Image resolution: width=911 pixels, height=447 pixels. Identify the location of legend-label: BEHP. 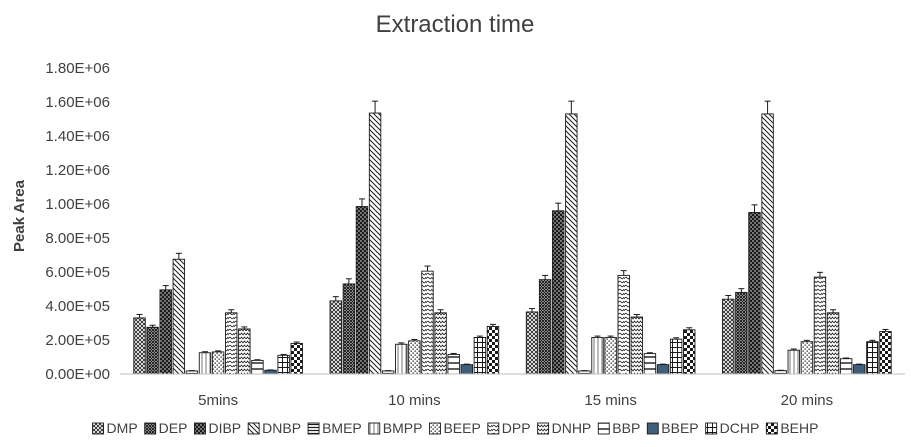
(799, 428).